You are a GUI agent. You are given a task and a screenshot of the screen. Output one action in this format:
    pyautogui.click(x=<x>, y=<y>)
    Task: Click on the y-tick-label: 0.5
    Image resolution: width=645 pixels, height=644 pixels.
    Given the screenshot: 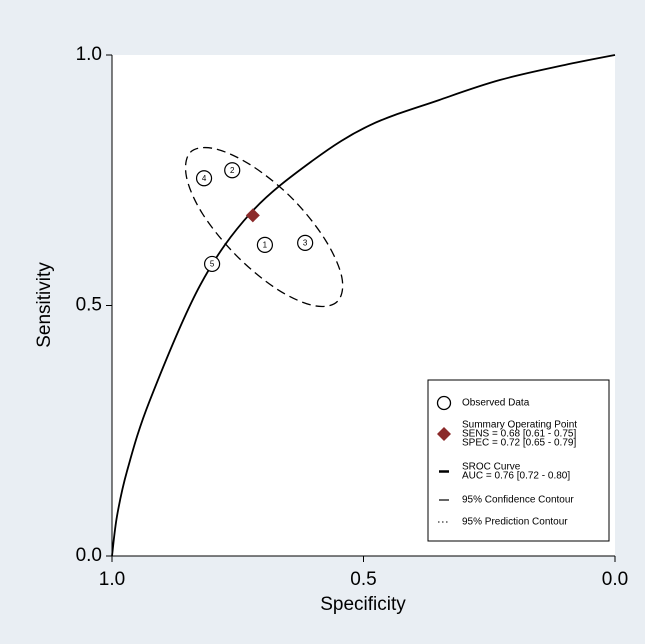 What is the action you would take?
    pyautogui.click(x=89, y=305)
    